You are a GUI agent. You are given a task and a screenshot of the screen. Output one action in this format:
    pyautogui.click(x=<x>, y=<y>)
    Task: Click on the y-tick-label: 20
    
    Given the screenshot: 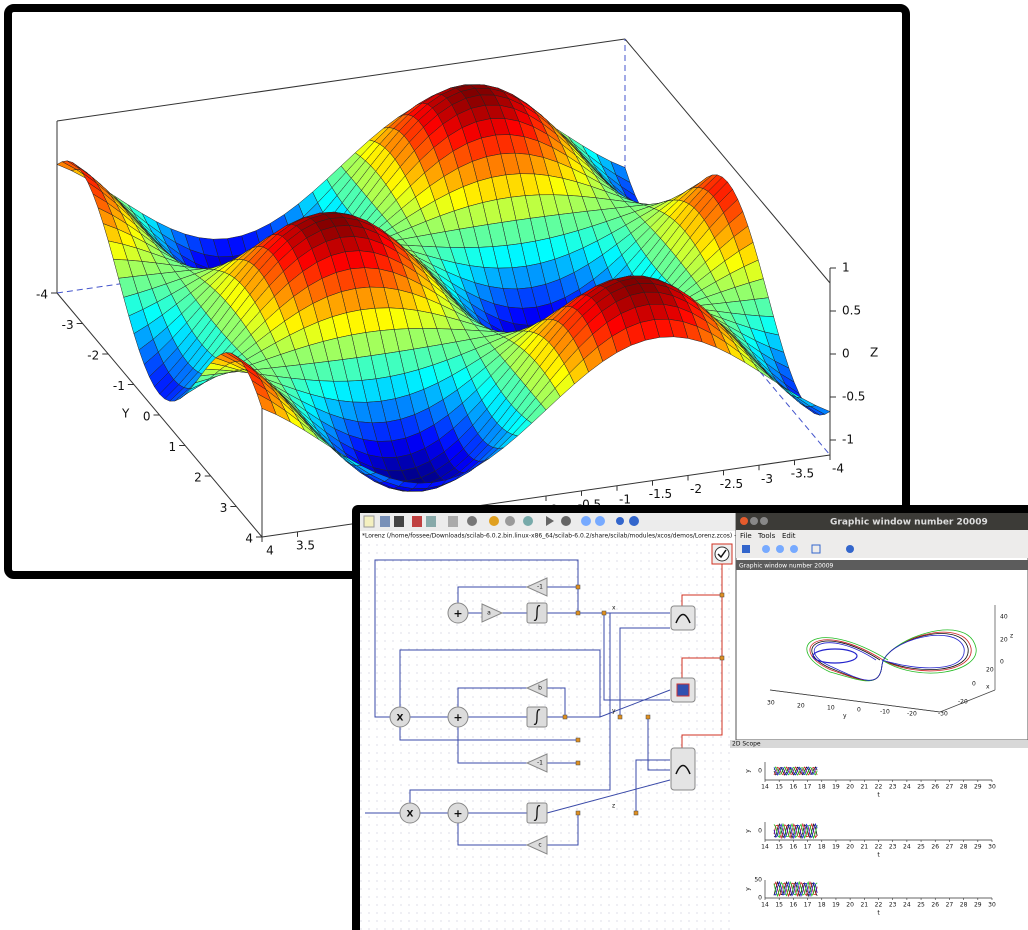 What is the action you would take?
    pyautogui.click(x=801, y=706)
    